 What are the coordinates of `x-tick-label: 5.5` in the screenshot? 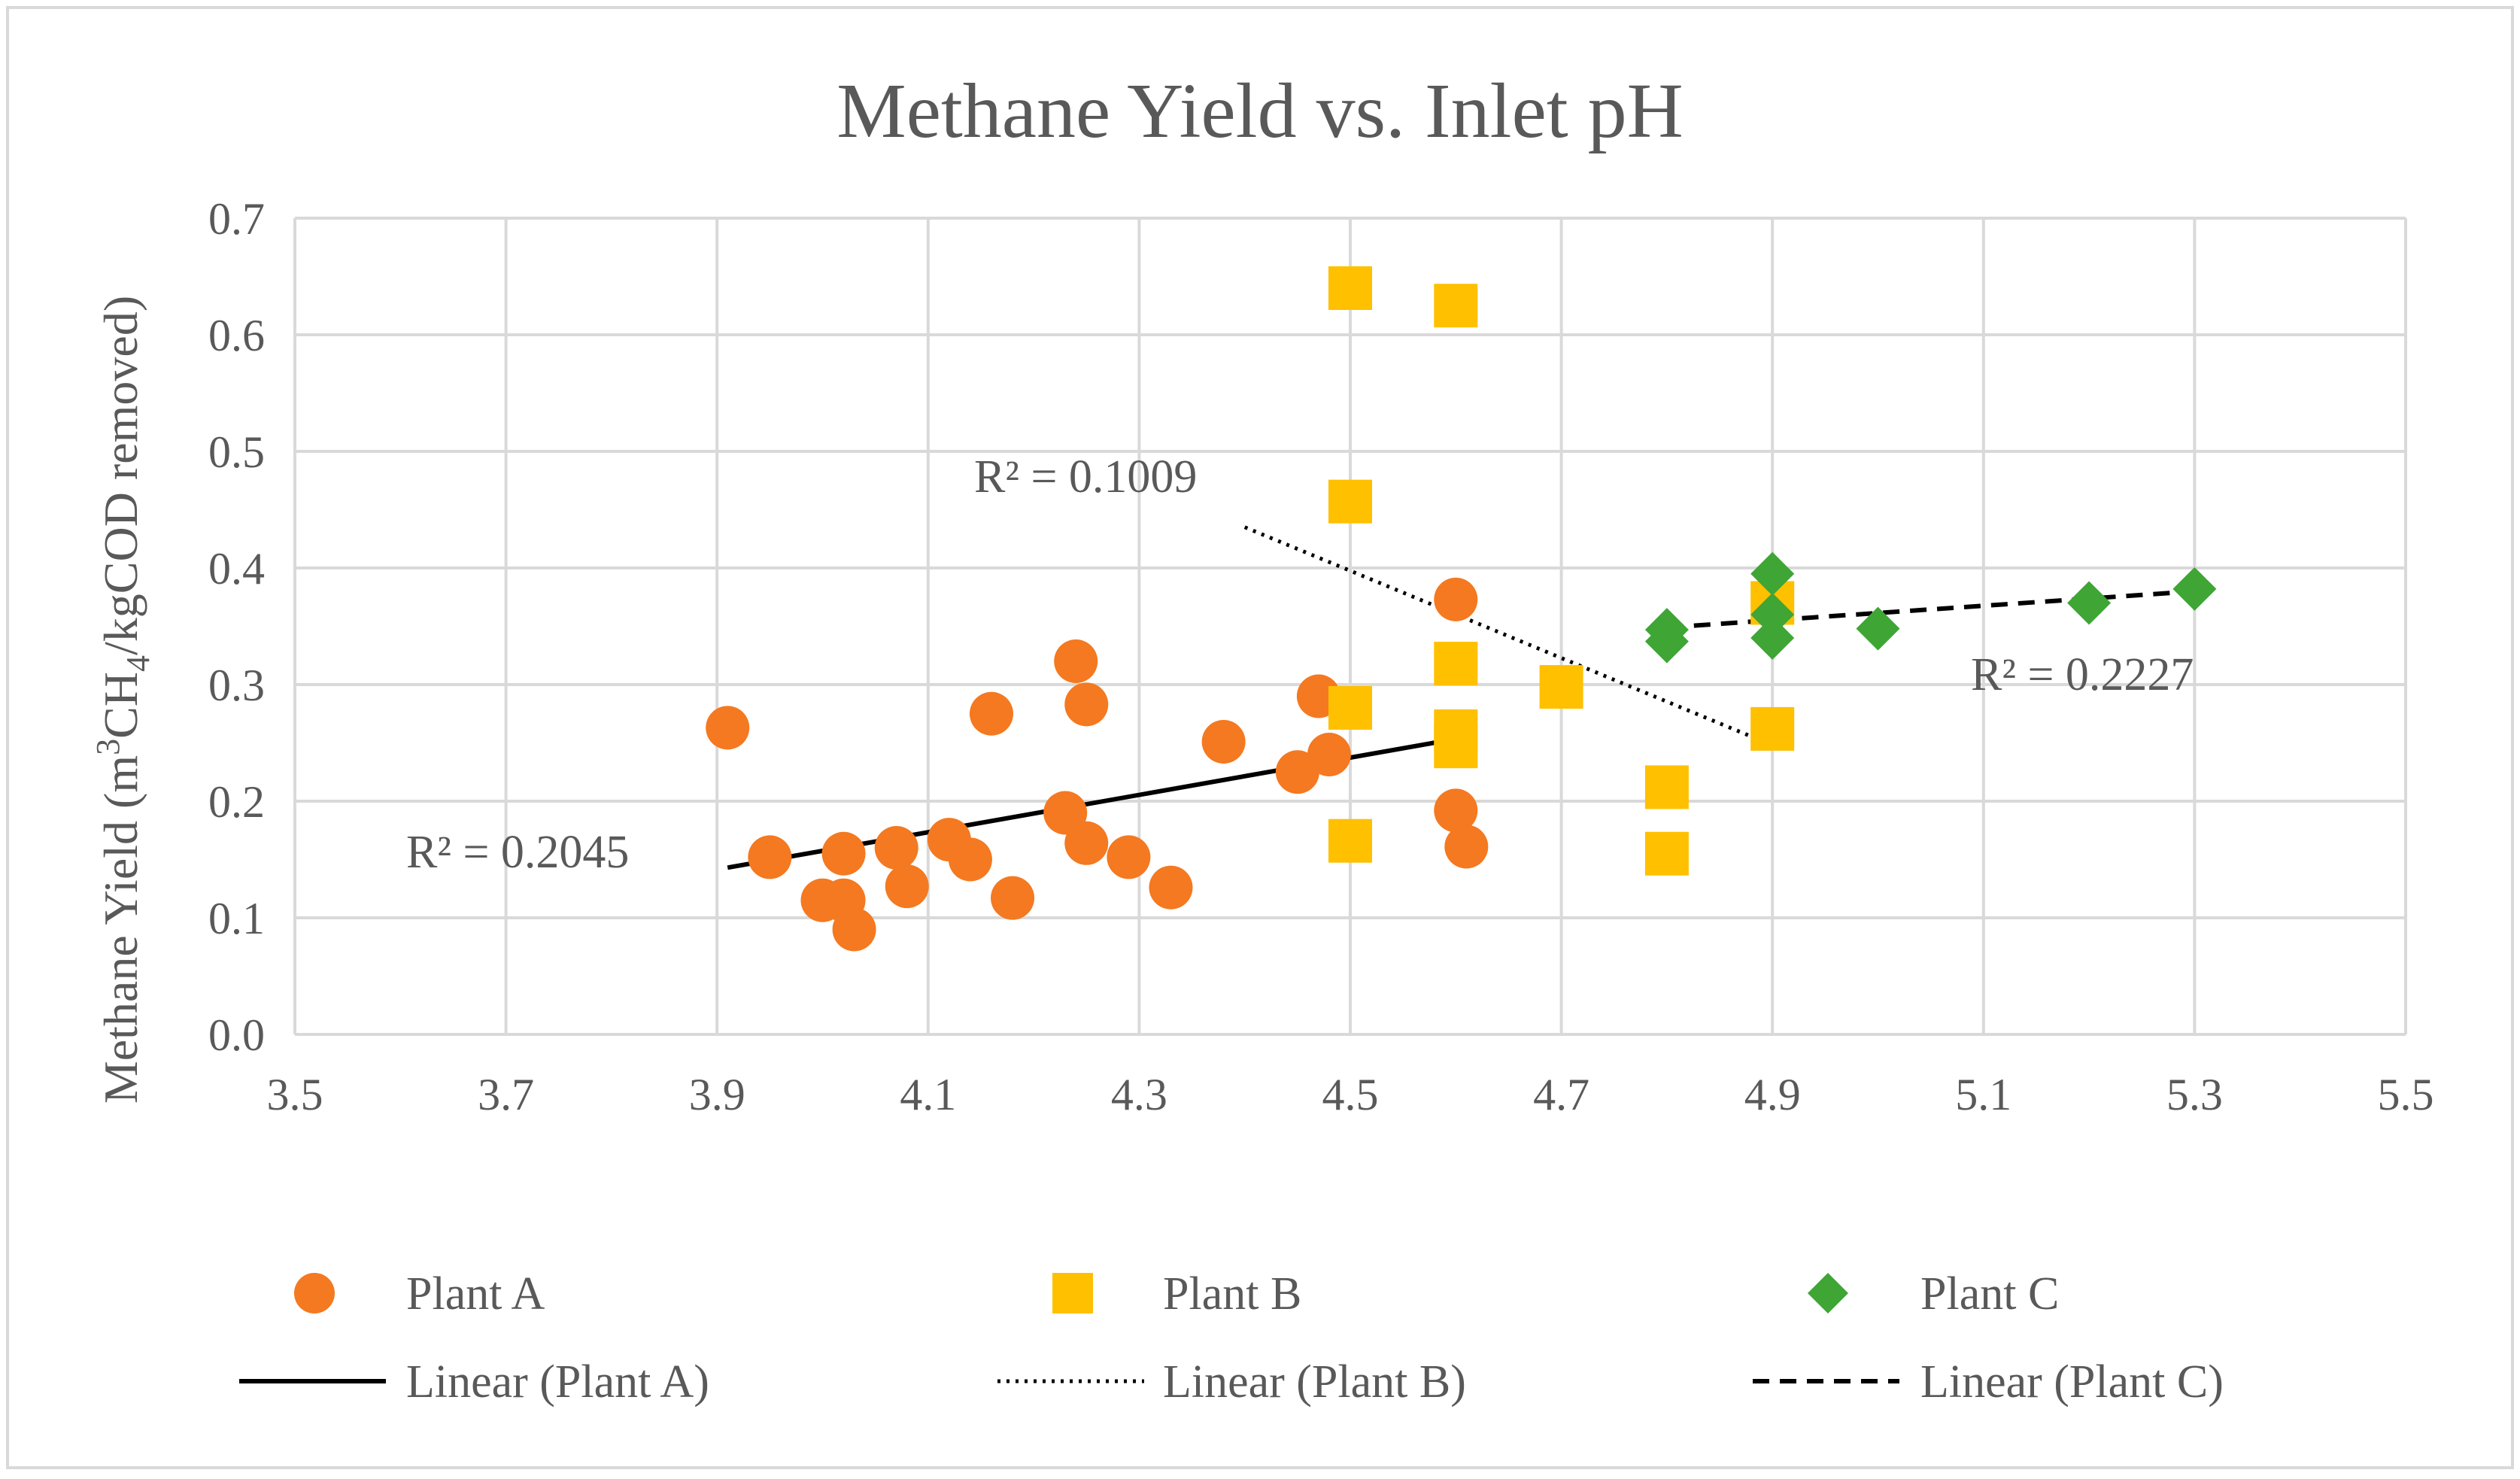 It's located at (2406, 1095).